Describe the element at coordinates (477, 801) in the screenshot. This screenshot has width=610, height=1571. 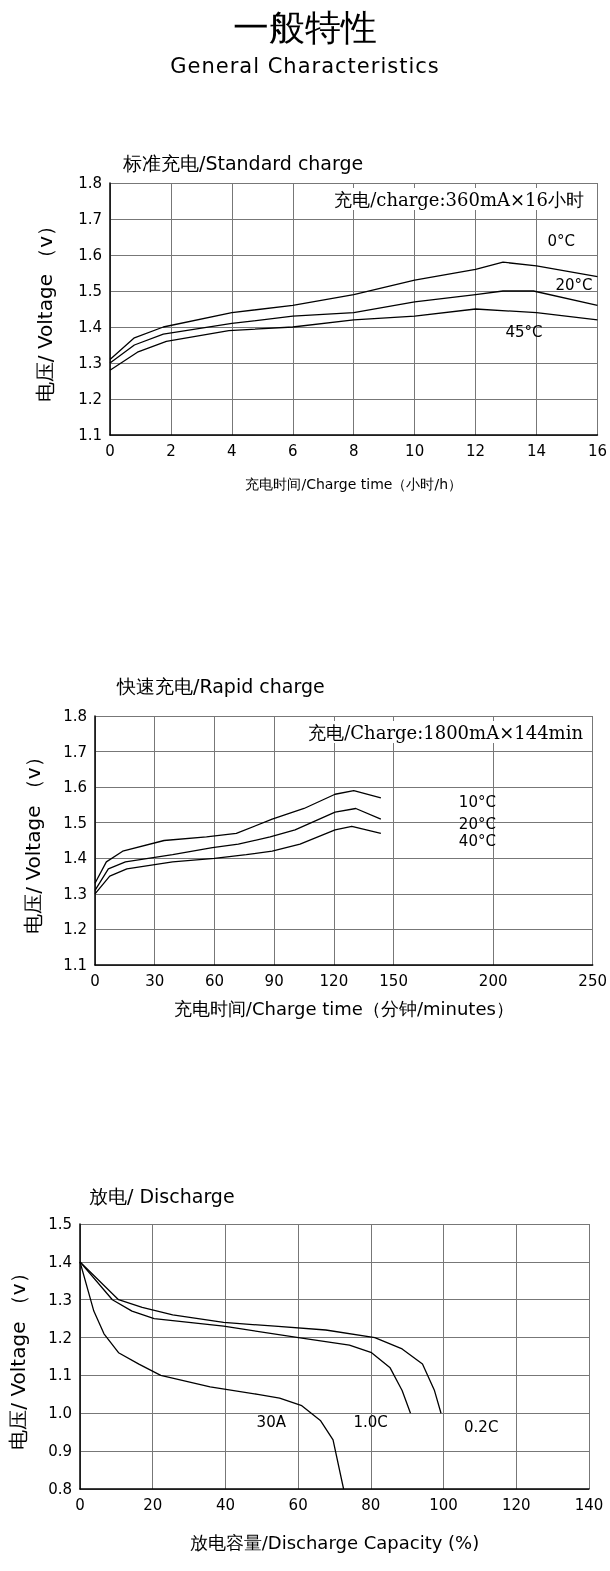
I see `text: 10°C` at that location.